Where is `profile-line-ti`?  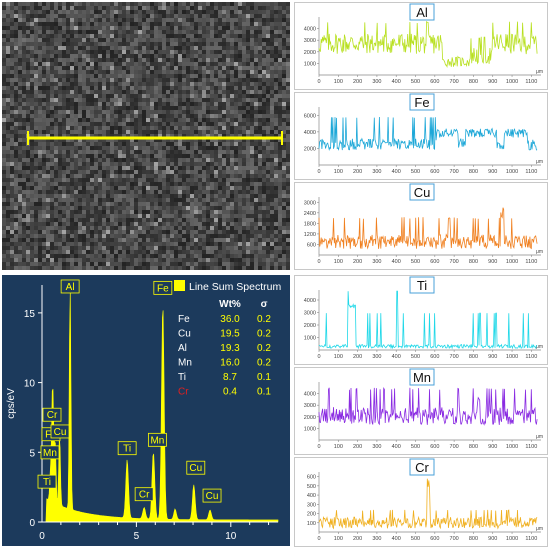 profile-line-ti is located at coordinates (428, 320).